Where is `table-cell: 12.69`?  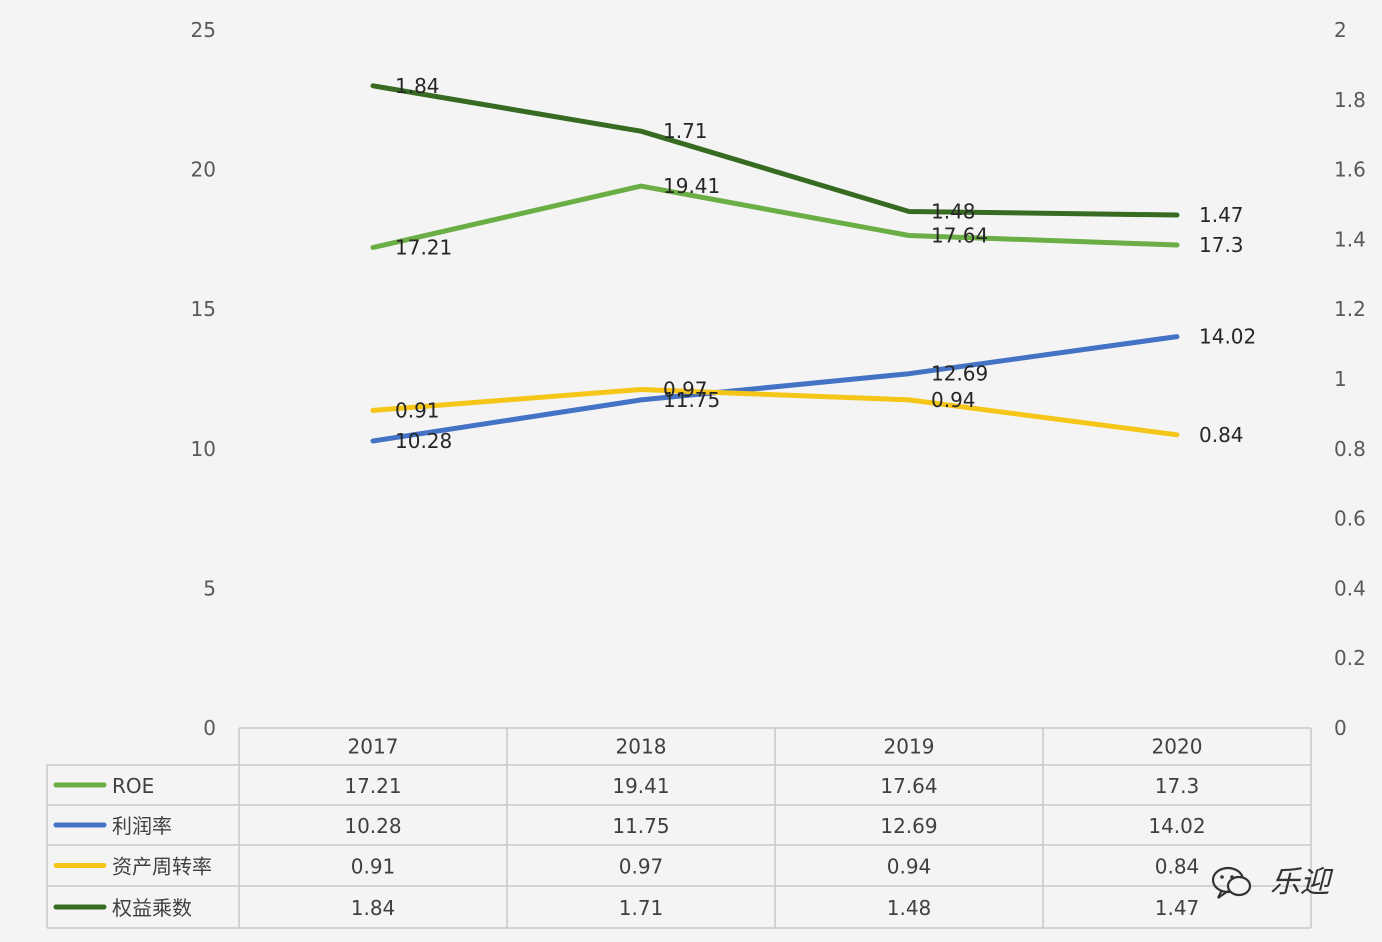 table-cell: 12.69 is located at coordinates (908, 826).